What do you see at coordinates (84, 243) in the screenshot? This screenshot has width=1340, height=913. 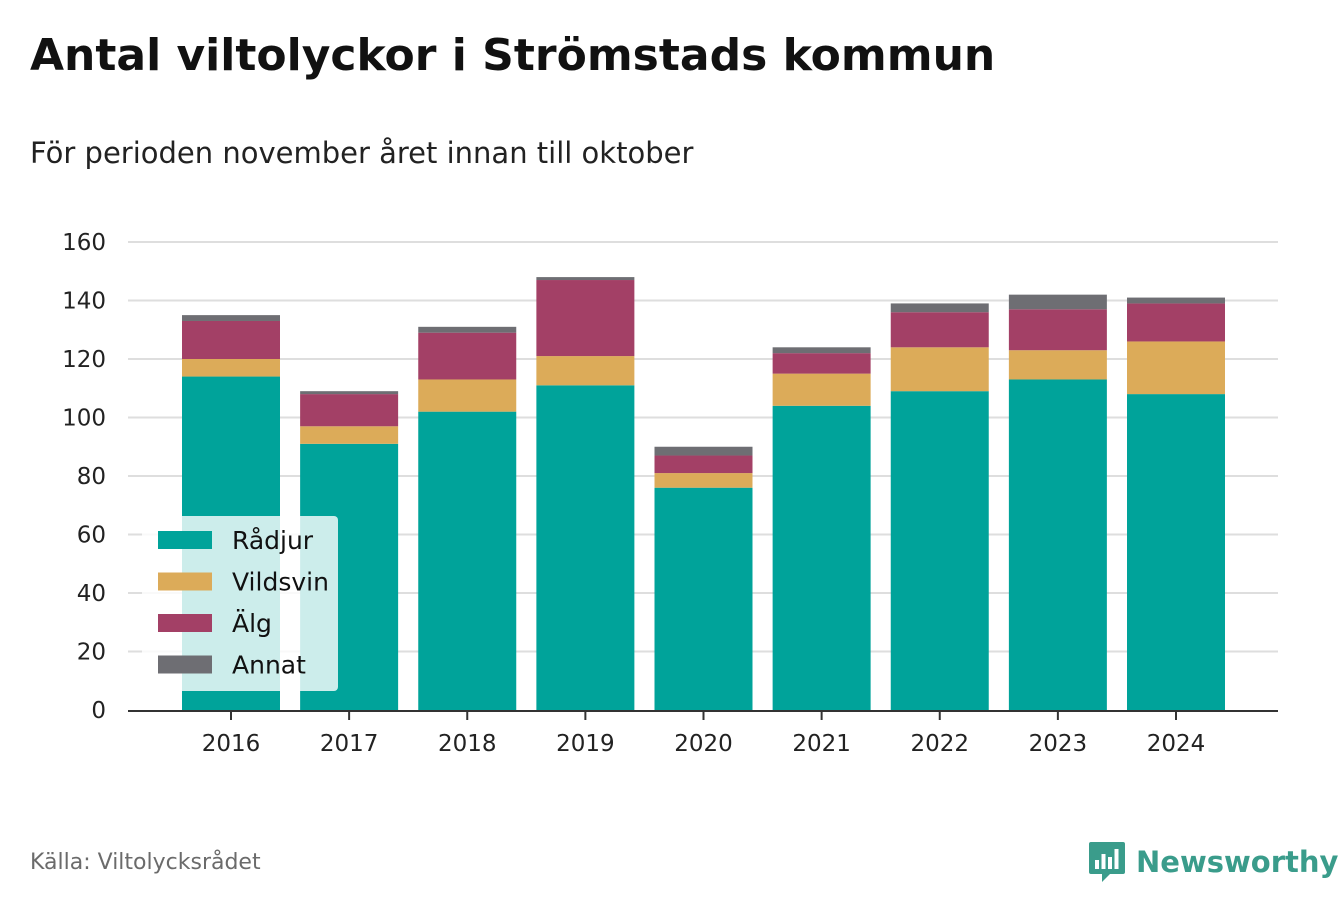 I see `y-tick-label: 160` at bounding box center [84, 243].